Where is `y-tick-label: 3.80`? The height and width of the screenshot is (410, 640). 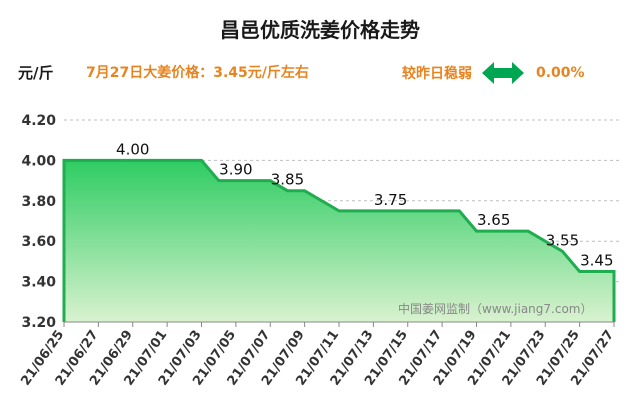 y-tick-label: 3.80 is located at coordinates (38, 202).